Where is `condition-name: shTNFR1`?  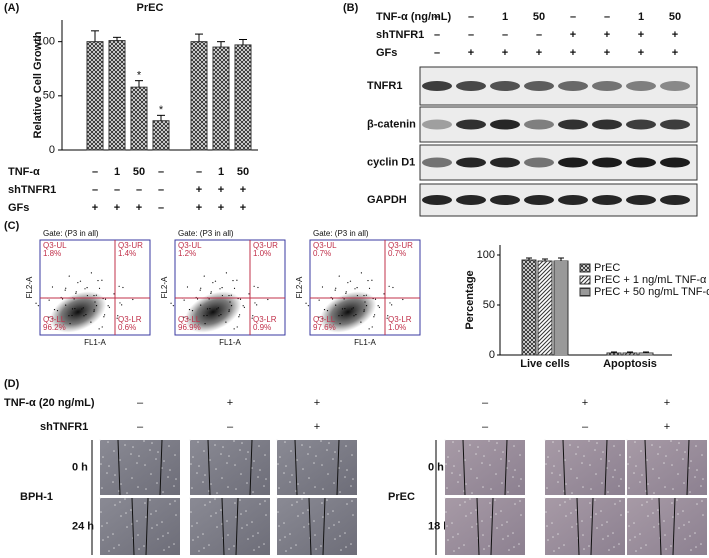 condition-name: shTNFR1 is located at coordinates (64, 427).